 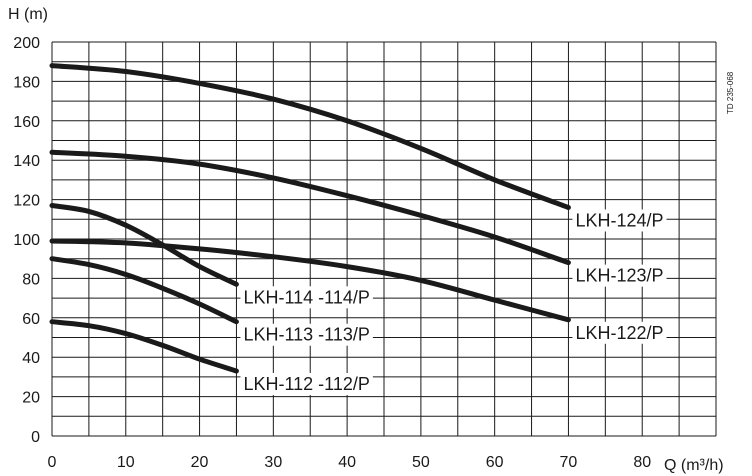 I want to click on y-tick-label: 0, so click(x=35, y=437).